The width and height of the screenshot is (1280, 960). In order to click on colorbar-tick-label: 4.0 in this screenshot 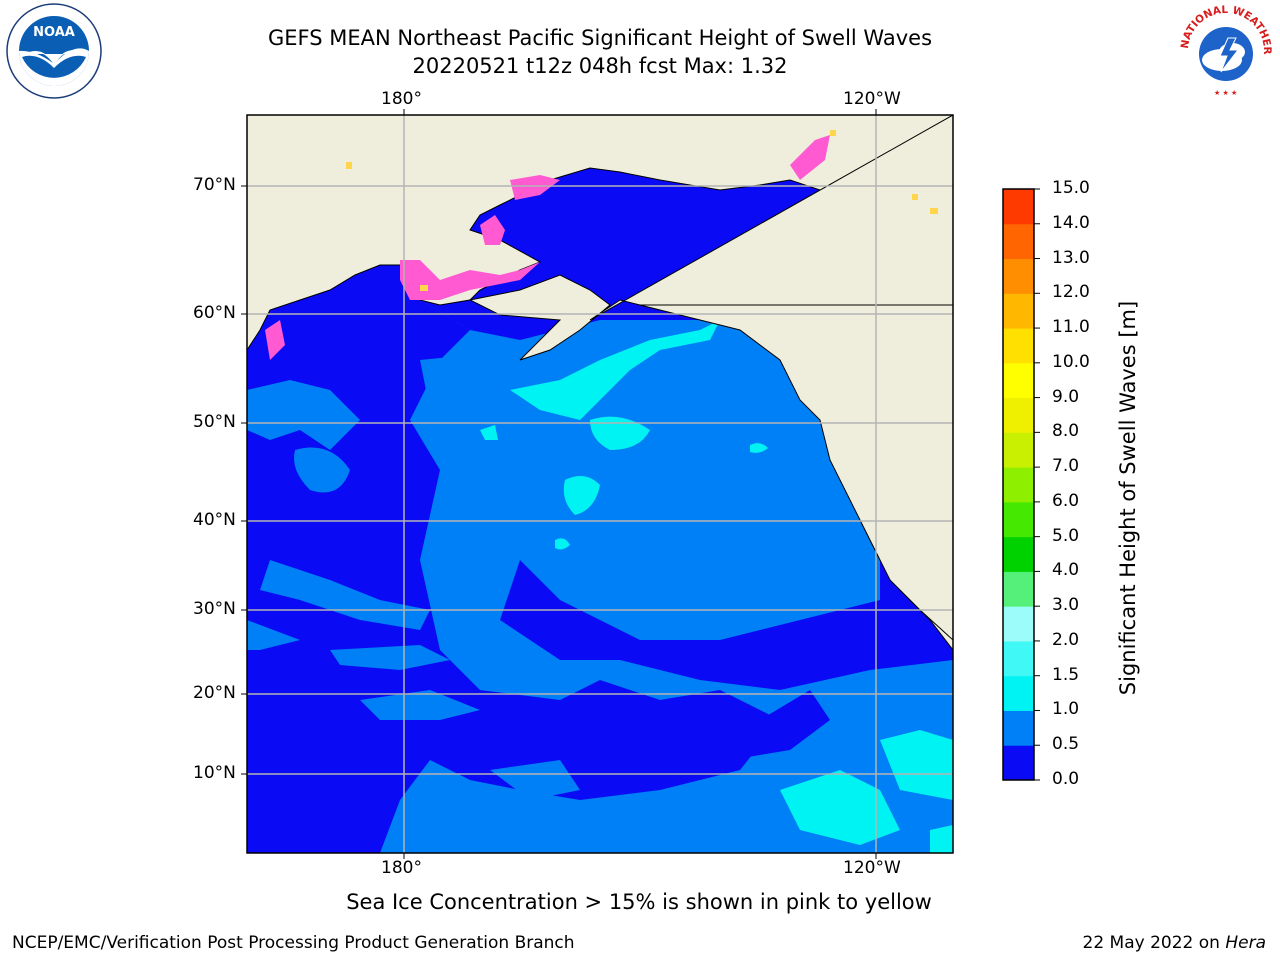, I will do `click(1066, 570)`.